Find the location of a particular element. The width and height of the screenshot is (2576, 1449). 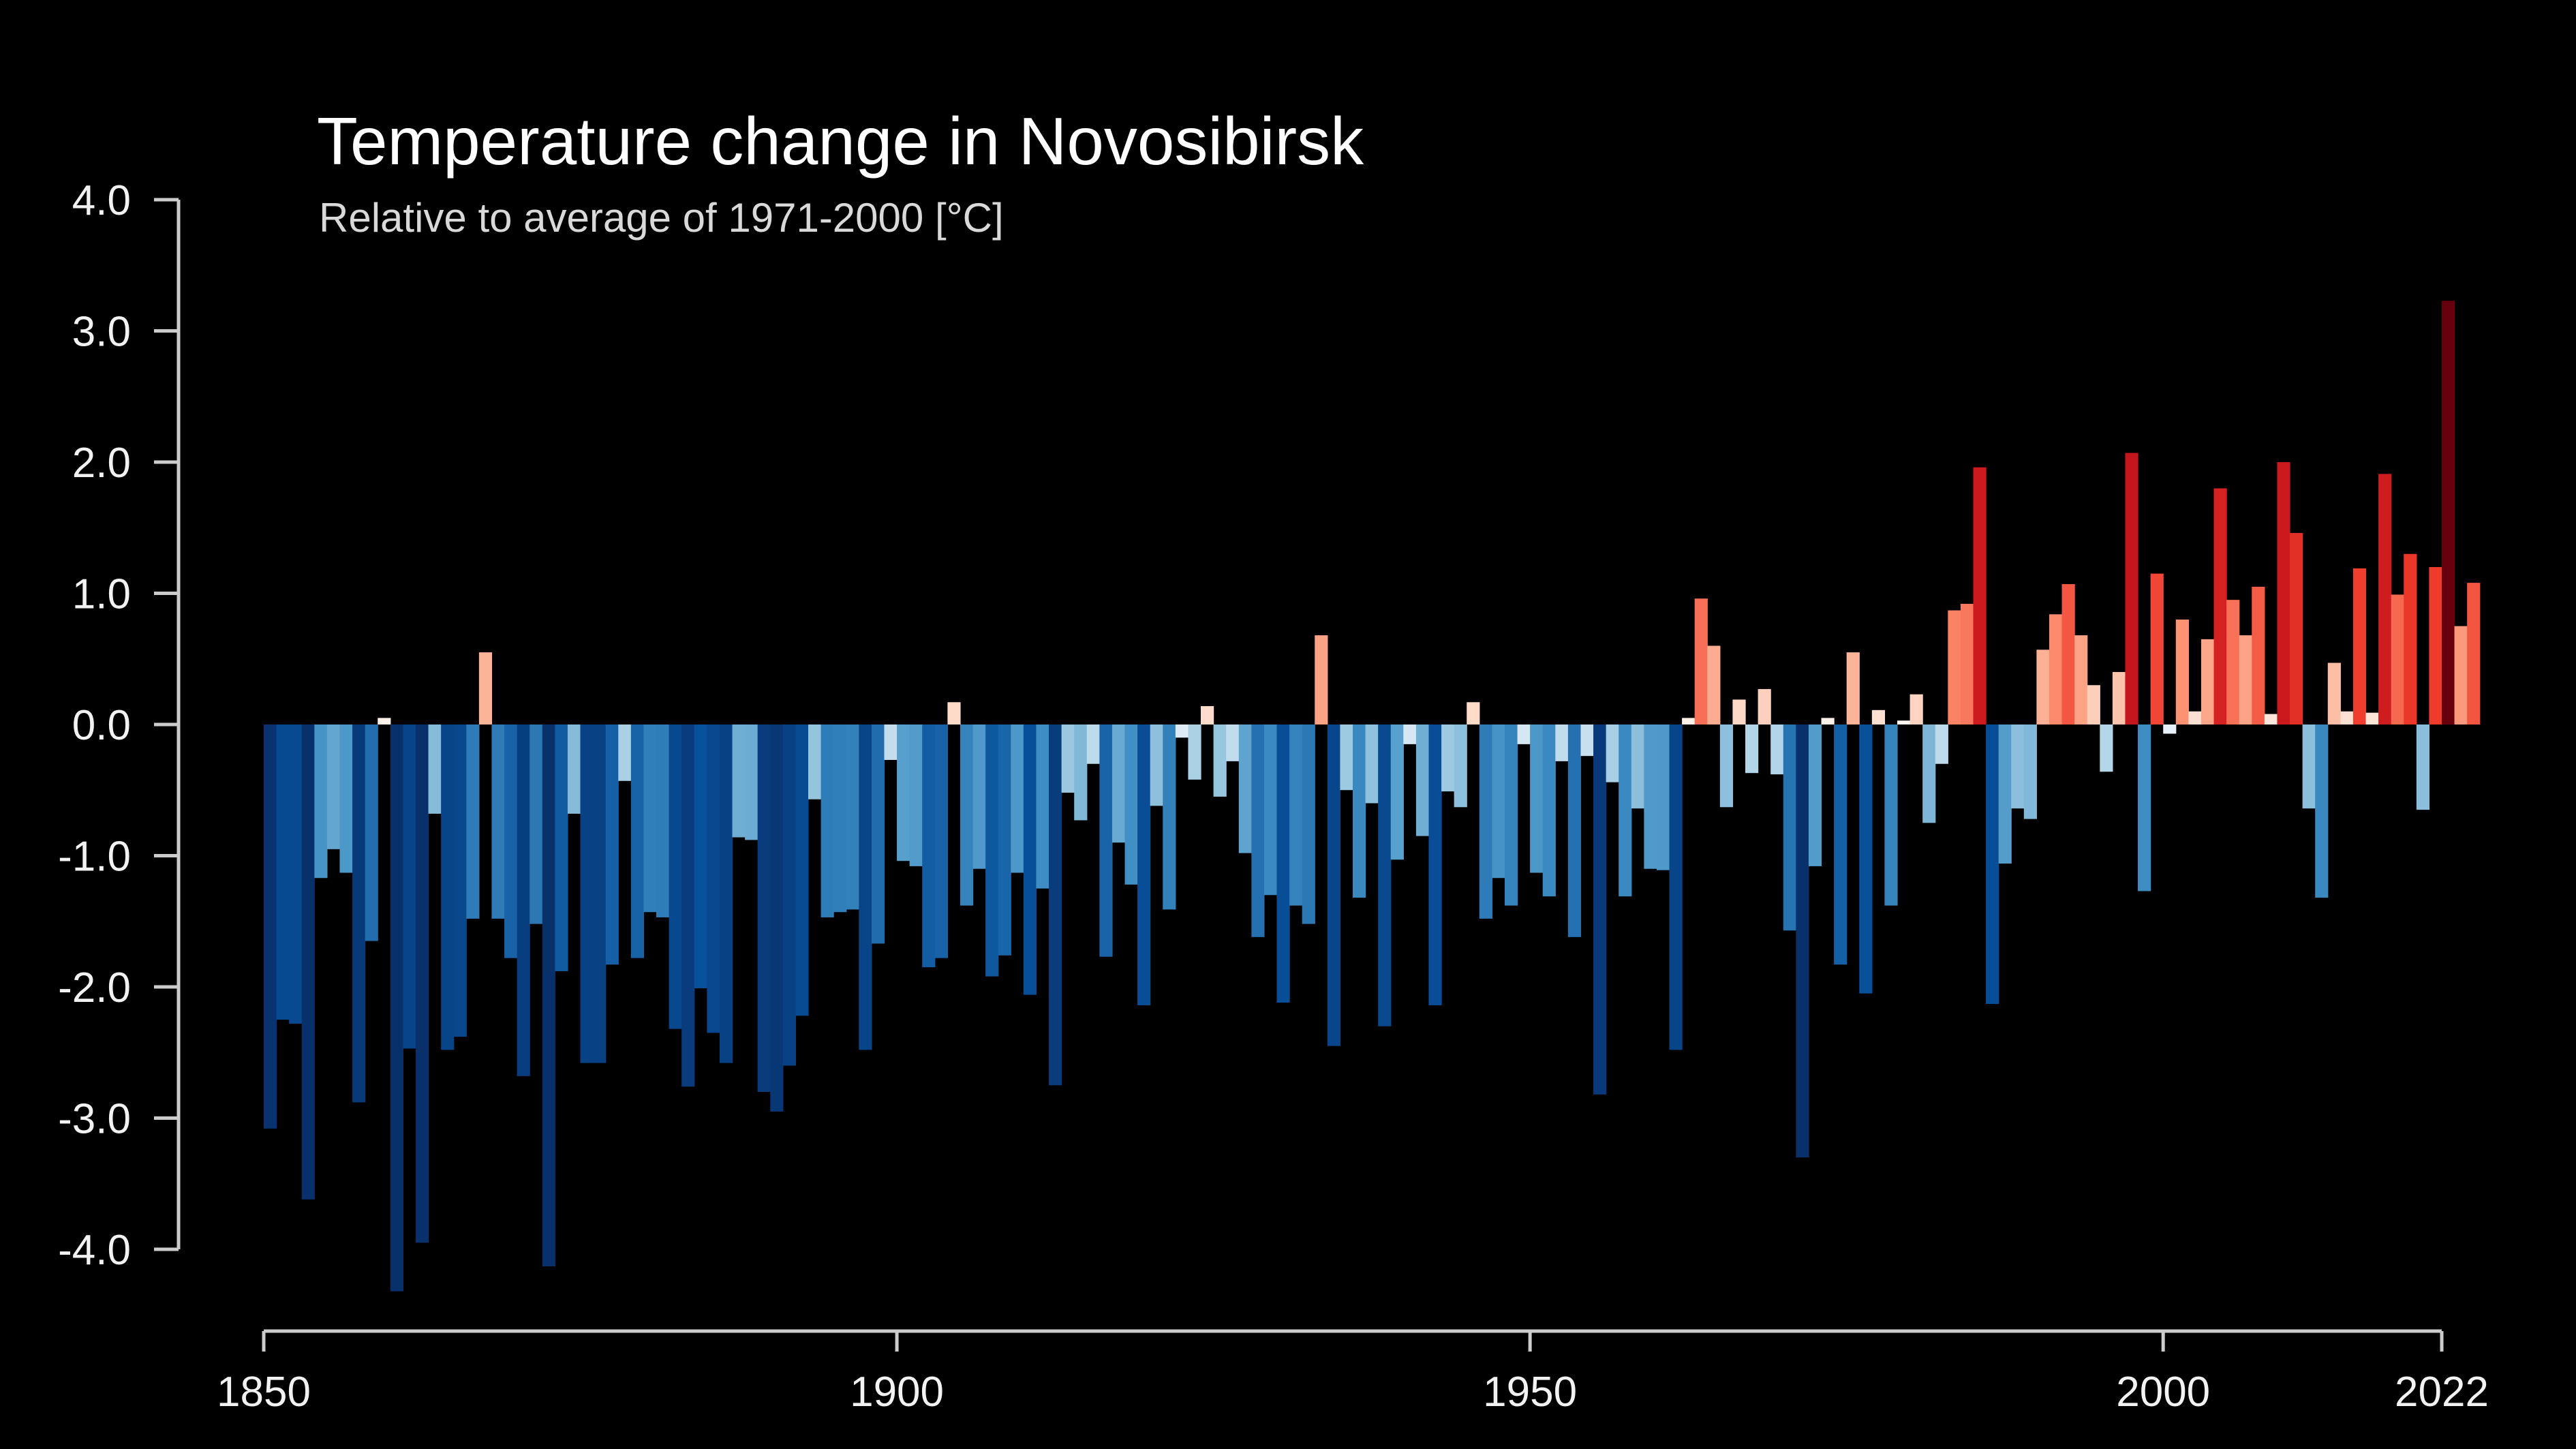

bar-2003 is located at coordinates (2208, 682).